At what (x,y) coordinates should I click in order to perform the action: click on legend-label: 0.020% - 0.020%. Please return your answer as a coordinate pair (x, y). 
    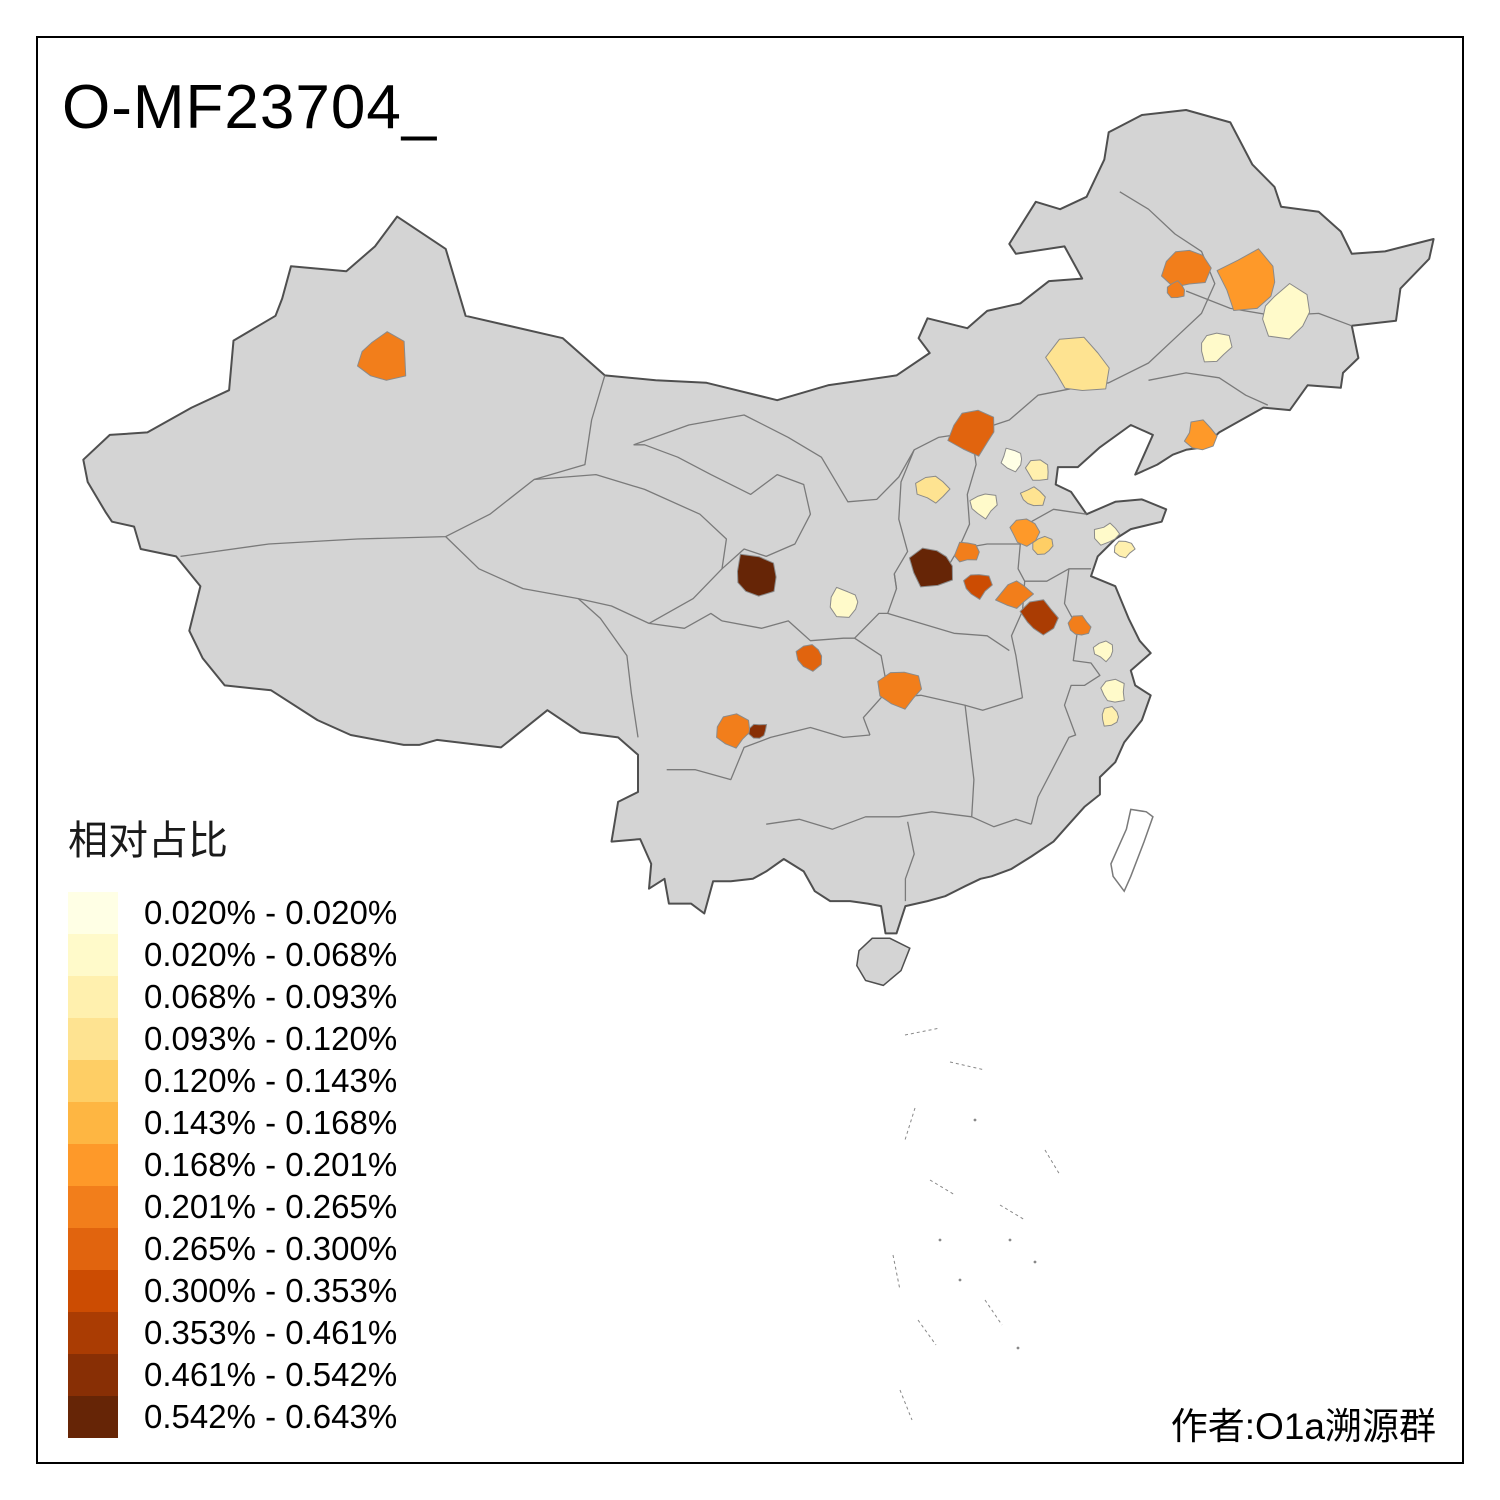
    Looking at the image, I should click on (271, 912).